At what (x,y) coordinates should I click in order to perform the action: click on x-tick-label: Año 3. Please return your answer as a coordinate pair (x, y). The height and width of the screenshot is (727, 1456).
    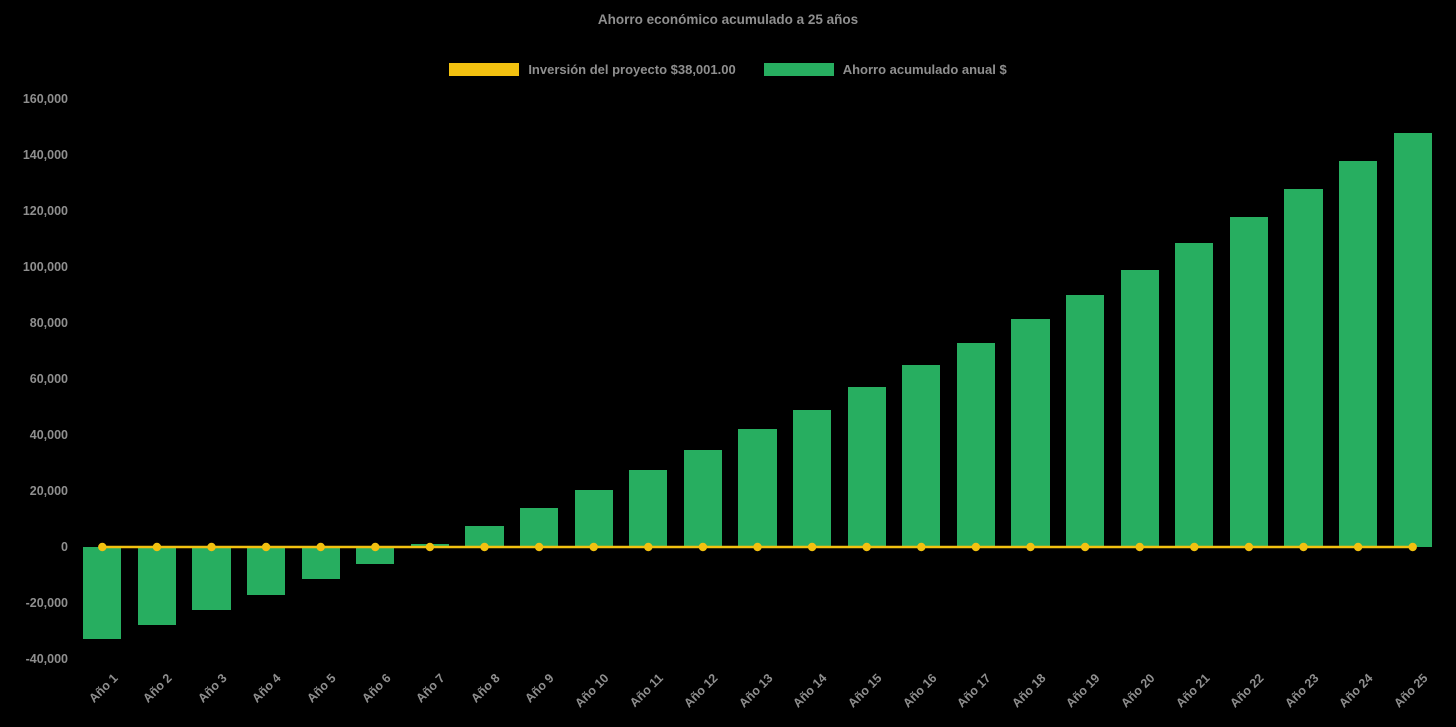
    Looking at the image, I should click on (212, 688).